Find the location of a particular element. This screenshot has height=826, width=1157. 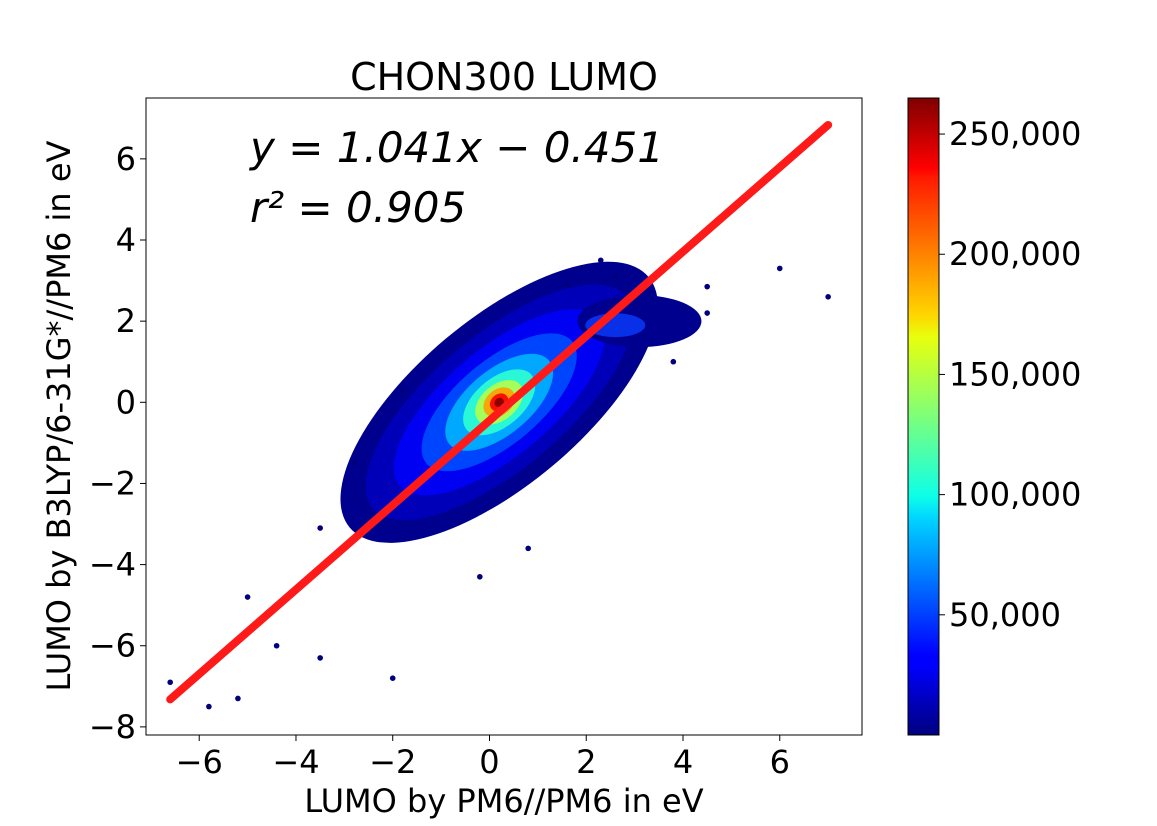

y-tick-label: −2 is located at coordinates (112, 483).